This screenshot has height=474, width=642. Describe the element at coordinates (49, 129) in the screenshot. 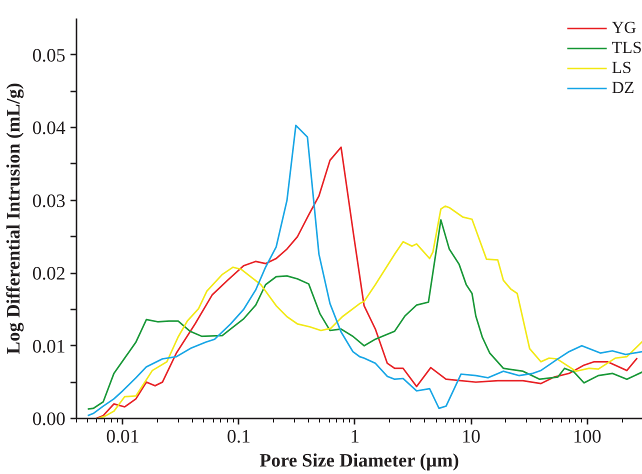

I see `y-tick-label: 0.04` at that location.